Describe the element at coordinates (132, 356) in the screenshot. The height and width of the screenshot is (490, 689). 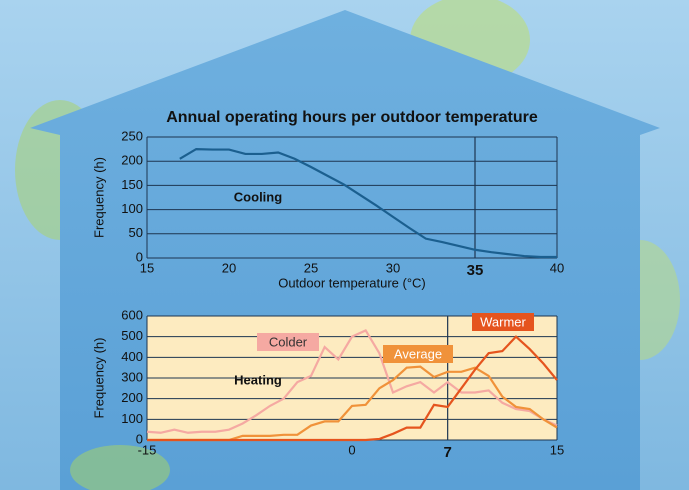
I see `y-tick-label: 400` at that location.